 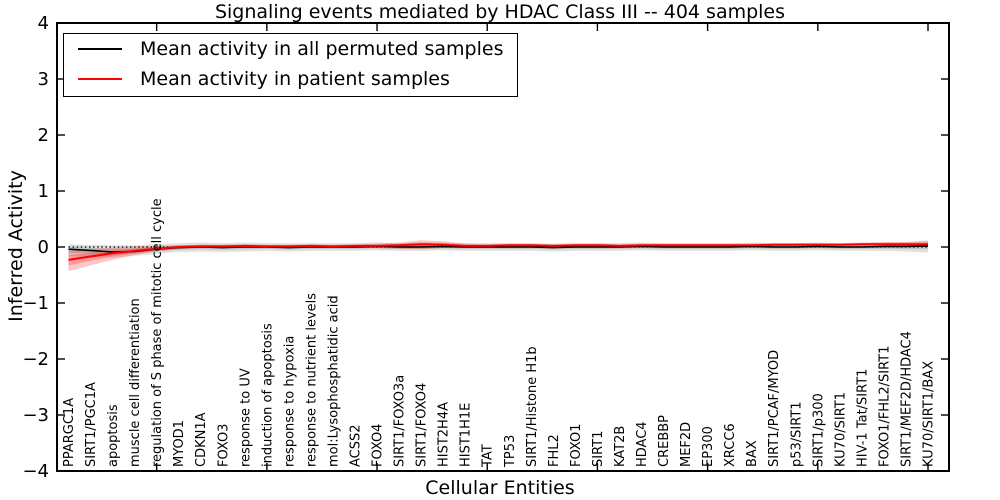 What do you see at coordinates (295, 79) in the screenshot?
I see `legend-label-patient: Mean activity in patient samples` at bounding box center [295, 79].